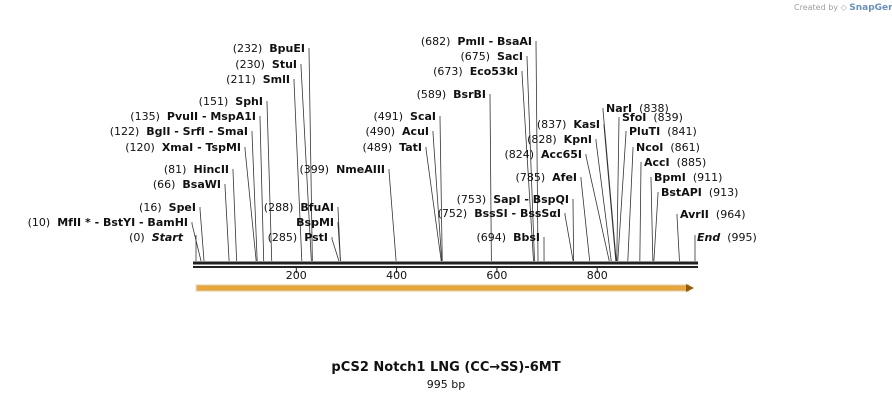 This screenshot has width=892, height=400. Describe the element at coordinates (164, 184) in the screenshot. I see `site-position: (66)` at that location.